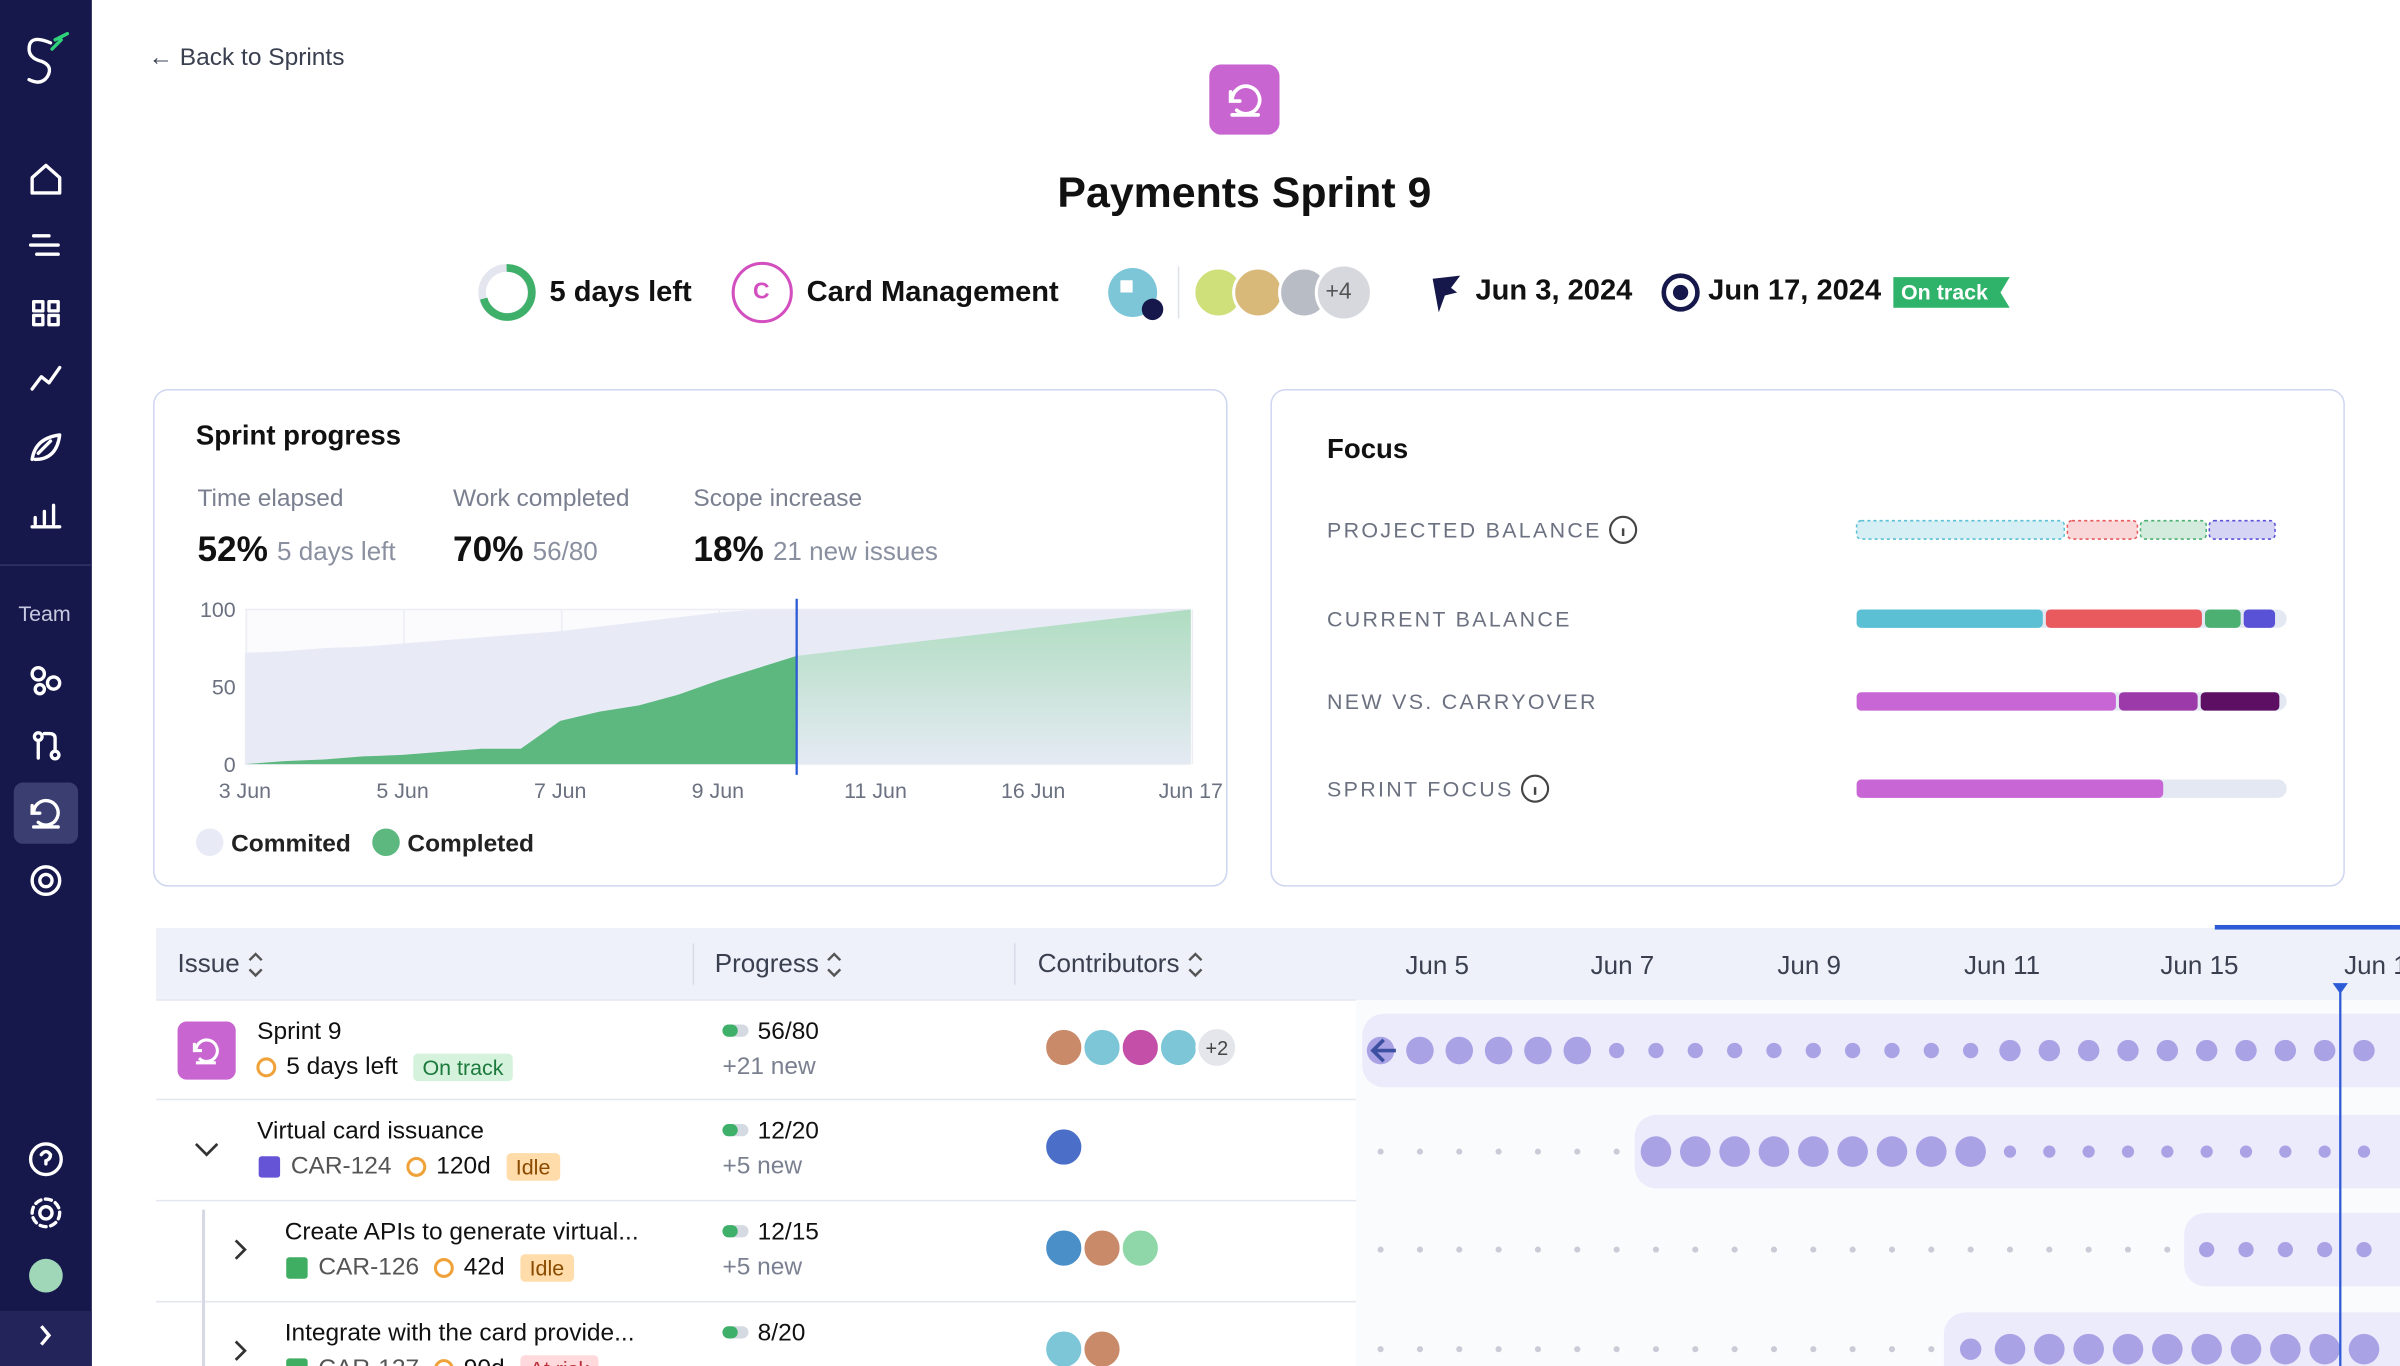 Image resolution: width=2400 pixels, height=1366 pixels. I want to click on timeline-date: Jun 11, so click(2002, 965).